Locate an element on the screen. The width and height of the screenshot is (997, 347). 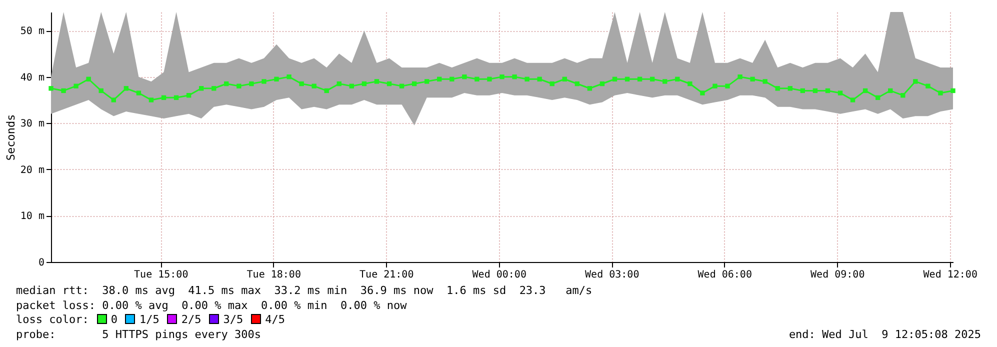
legend-label: 0 is located at coordinates (114, 319).